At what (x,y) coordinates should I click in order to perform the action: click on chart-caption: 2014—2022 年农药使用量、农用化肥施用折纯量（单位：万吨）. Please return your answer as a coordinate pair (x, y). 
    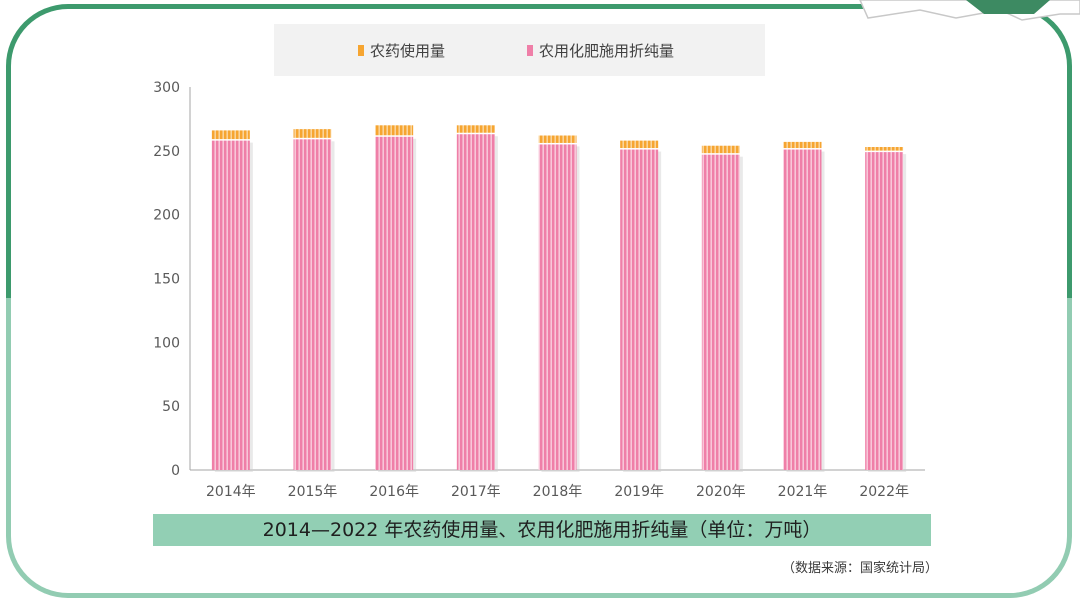
    Looking at the image, I should click on (542, 530).